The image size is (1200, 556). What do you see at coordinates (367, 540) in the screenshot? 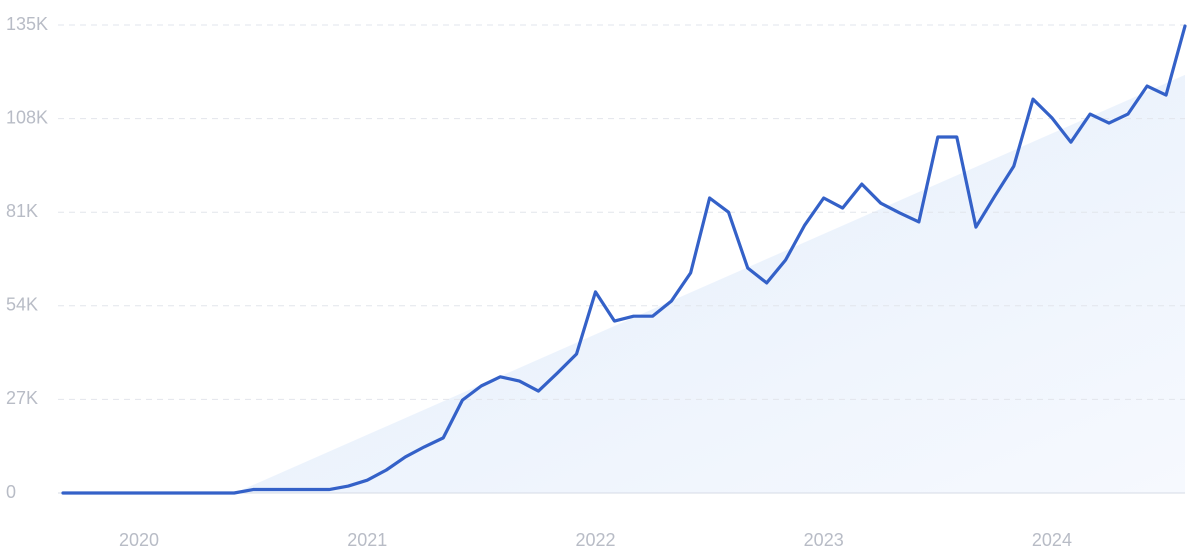
I see `x-tick-label: 2021` at bounding box center [367, 540].